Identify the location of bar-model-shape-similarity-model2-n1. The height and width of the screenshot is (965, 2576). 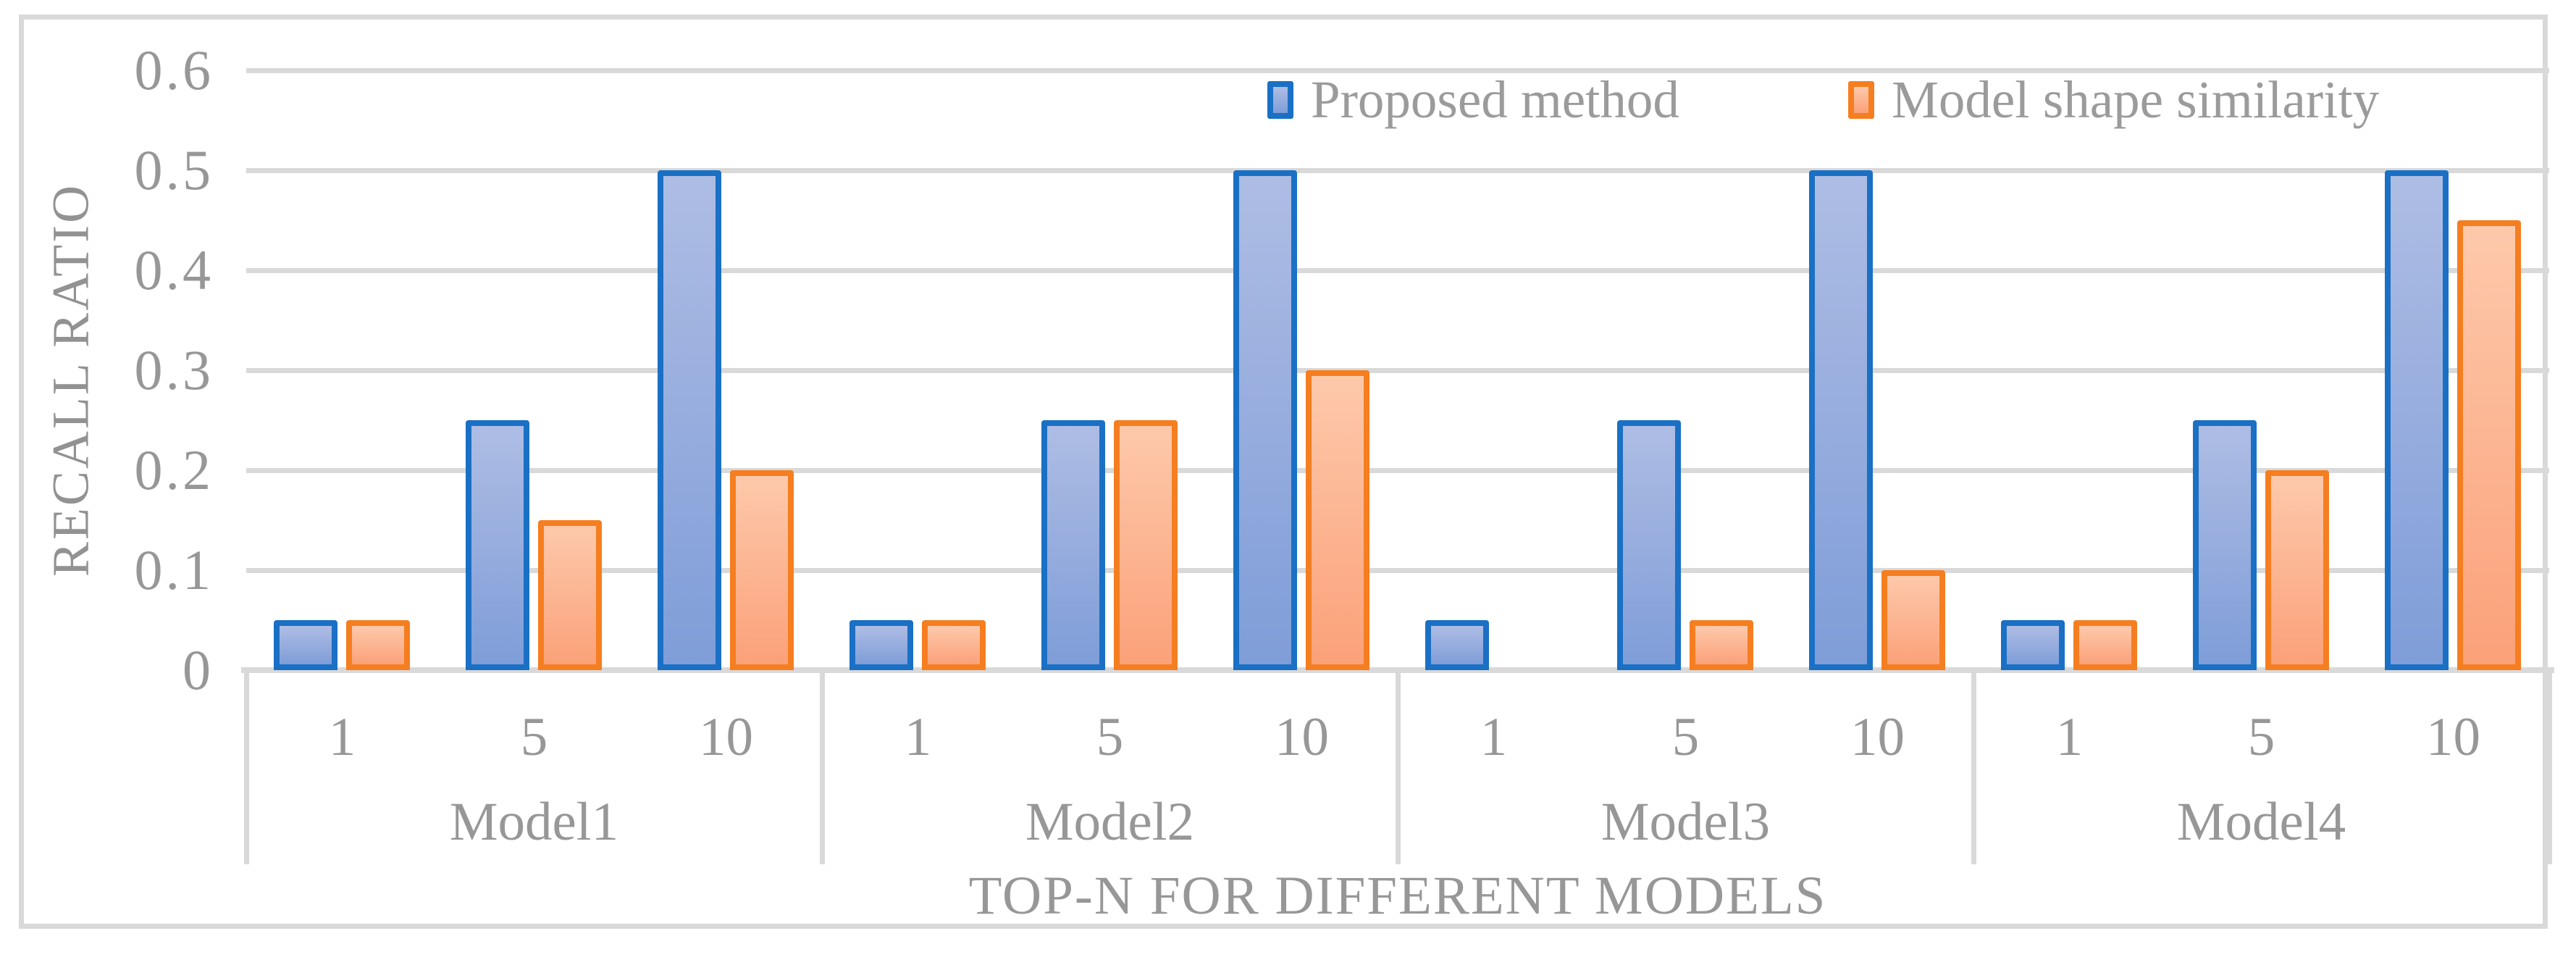
(954, 645).